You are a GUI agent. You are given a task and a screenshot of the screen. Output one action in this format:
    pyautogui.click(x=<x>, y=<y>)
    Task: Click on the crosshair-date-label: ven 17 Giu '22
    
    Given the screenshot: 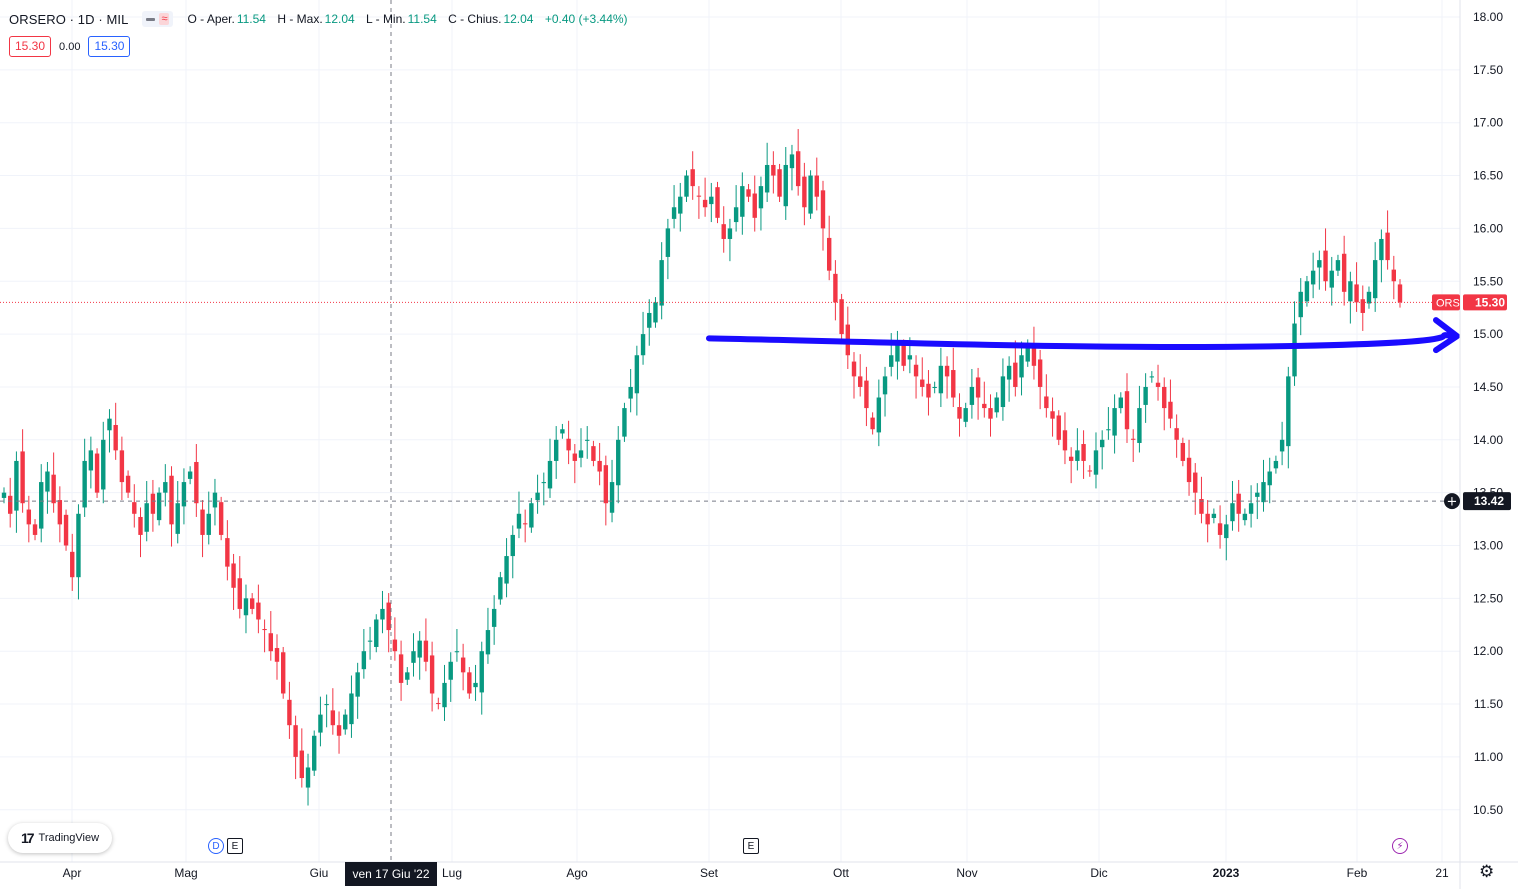 What is the action you would take?
    pyautogui.click(x=391, y=874)
    